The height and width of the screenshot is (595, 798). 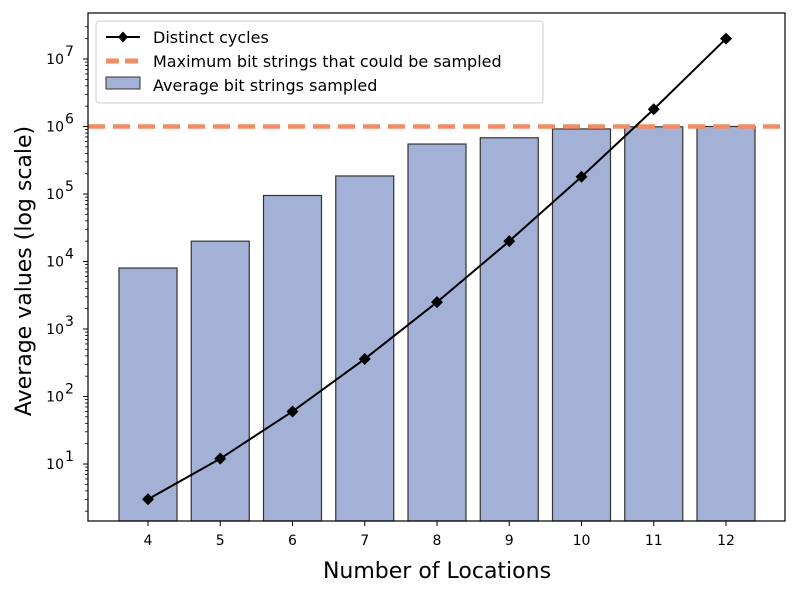 I want to click on x-tick-label-8: 8, so click(x=437, y=541).